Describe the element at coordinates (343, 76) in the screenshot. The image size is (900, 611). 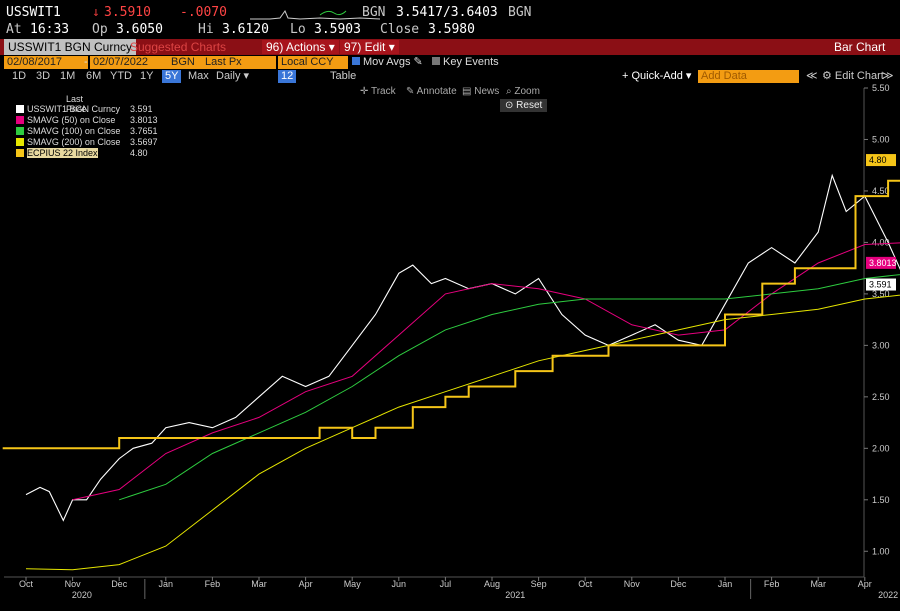
I see `table-button: Table` at that location.